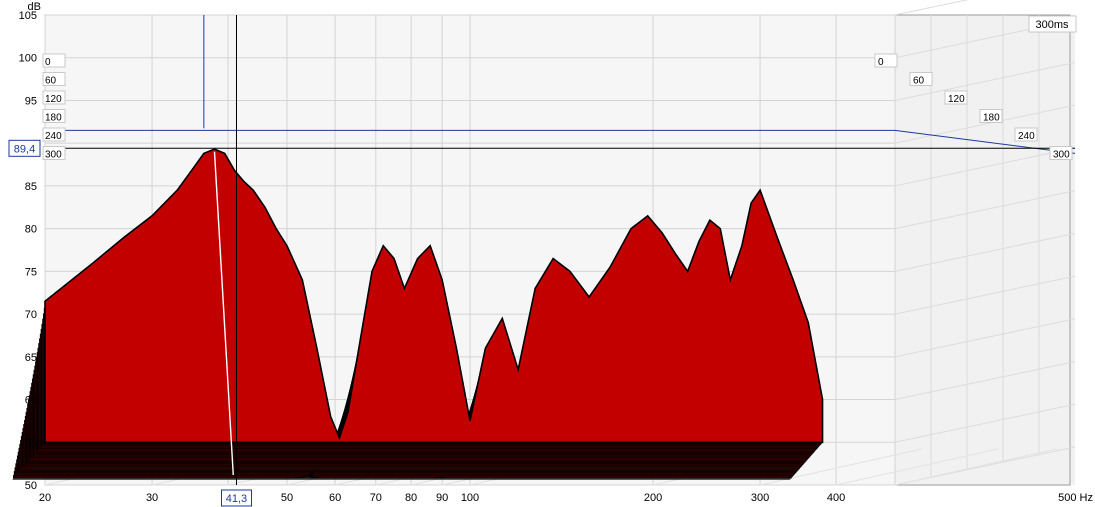  Describe the element at coordinates (760, 498) in the screenshot. I see `x-tick-label: 300` at that location.